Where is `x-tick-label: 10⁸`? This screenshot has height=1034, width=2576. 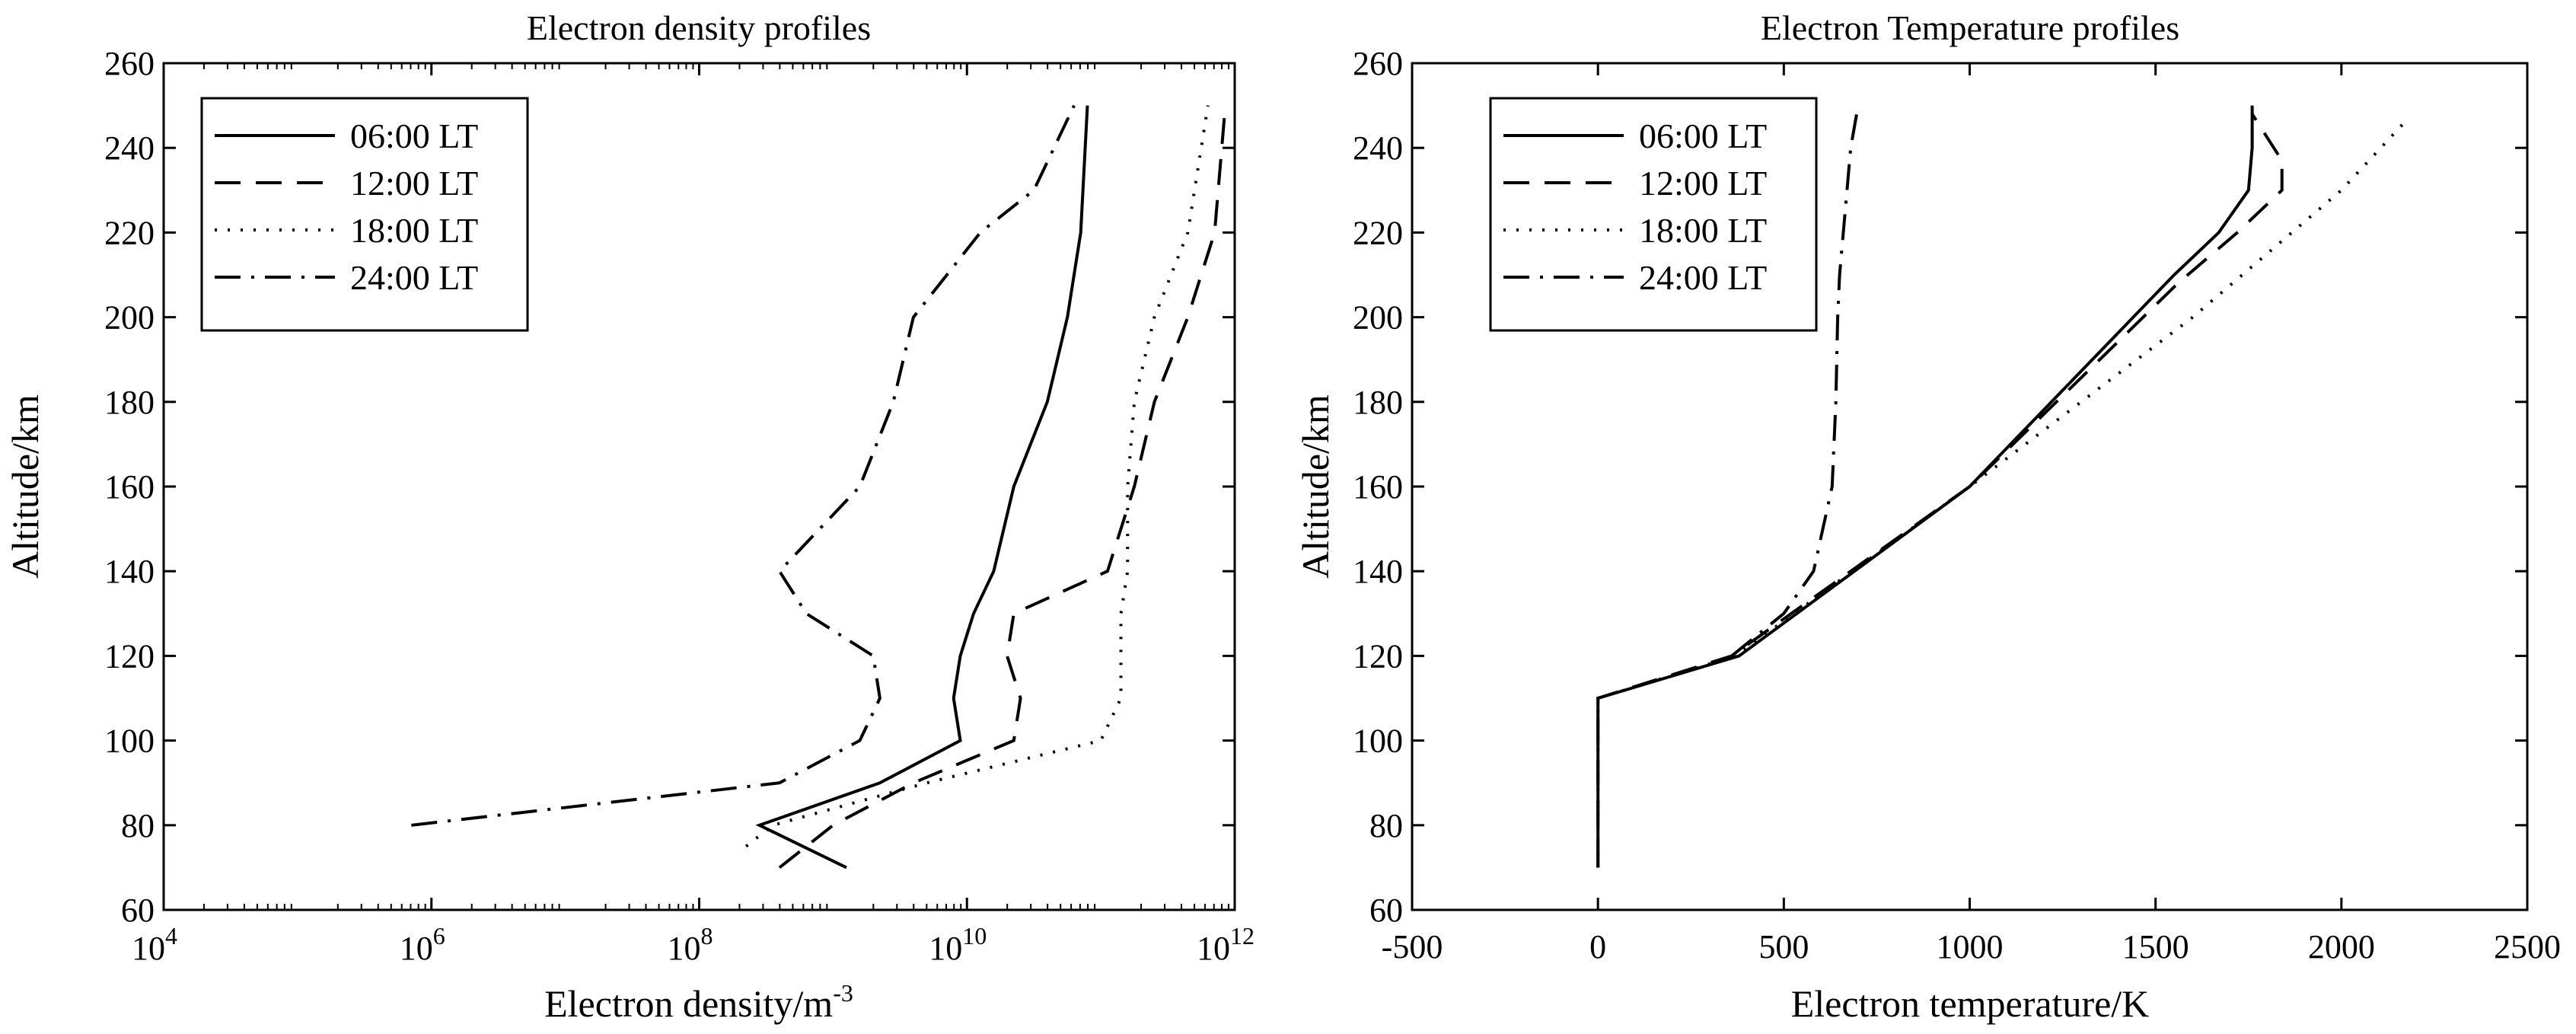
x-tick-label: 10⁸ is located at coordinates (690, 944).